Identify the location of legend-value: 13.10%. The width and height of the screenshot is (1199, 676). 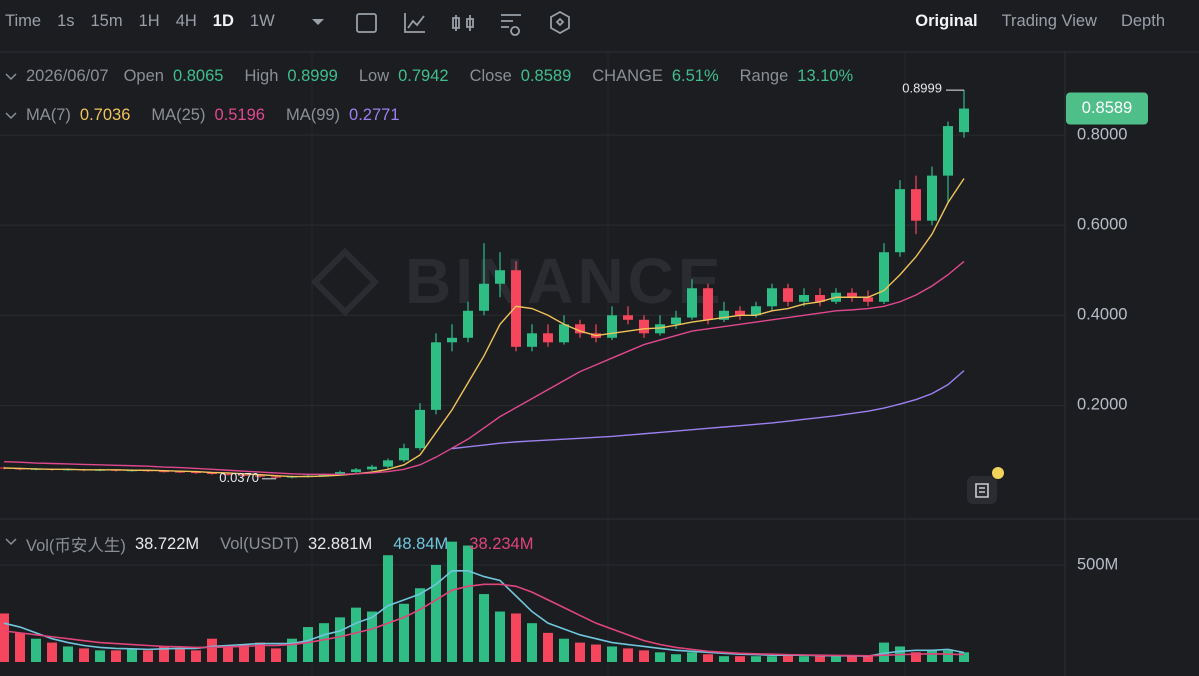
(825, 76).